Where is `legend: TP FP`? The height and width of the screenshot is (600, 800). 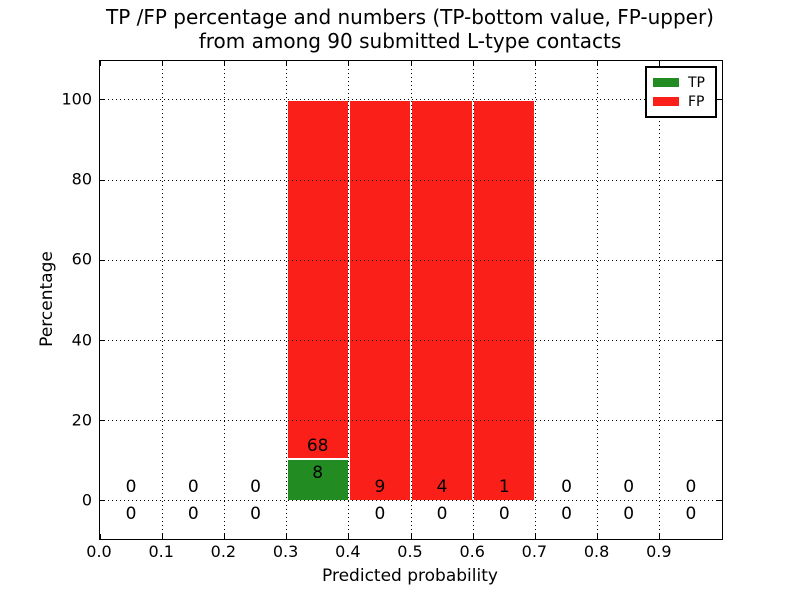 legend: TP FP is located at coordinates (681, 92).